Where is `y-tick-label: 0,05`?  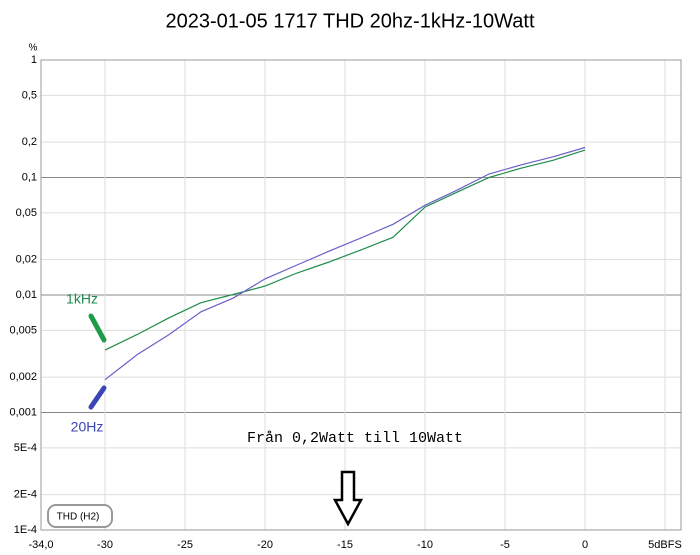
y-tick-label: 0,05 is located at coordinates (26, 213).